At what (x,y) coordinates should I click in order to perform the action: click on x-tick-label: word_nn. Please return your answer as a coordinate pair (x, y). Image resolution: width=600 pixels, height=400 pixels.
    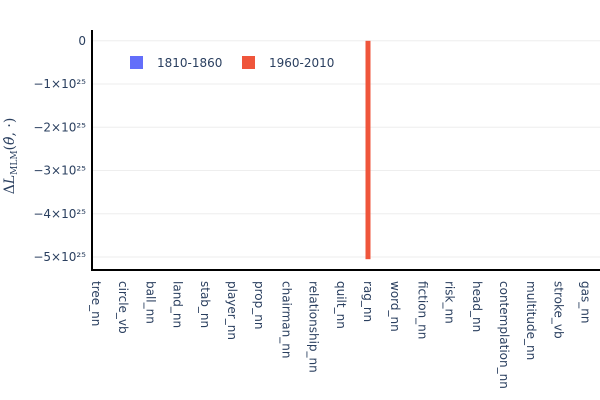
    Looking at the image, I should click on (395, 306).